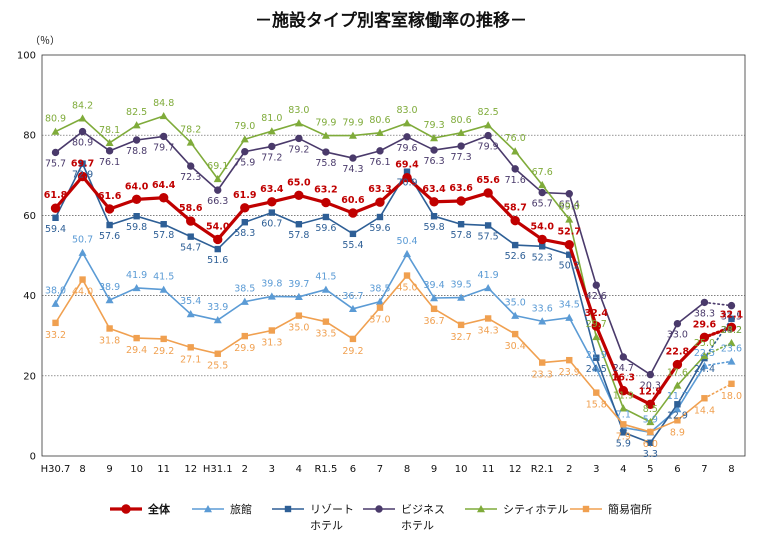  What do you see at coordinates (55, 229) in the screenshot?
I see `data-label: 59.4` at bounding box center [55, 229].